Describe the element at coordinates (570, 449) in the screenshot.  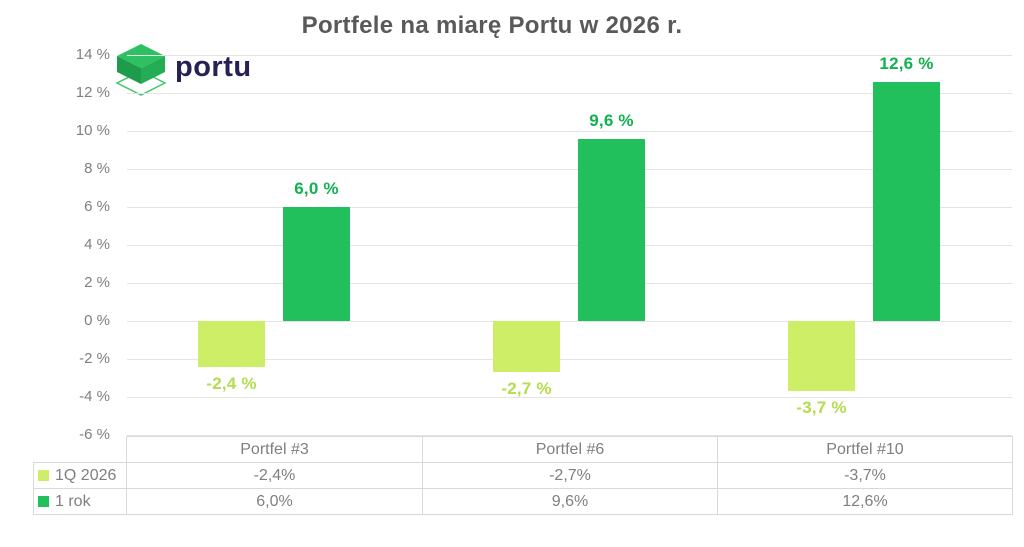
I see `table-header-cell: Portfel #6` at that location.